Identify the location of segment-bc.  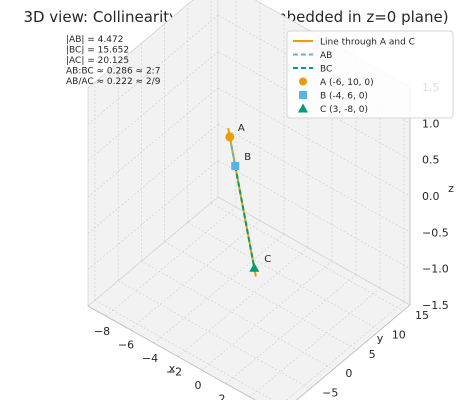
(245, 216).